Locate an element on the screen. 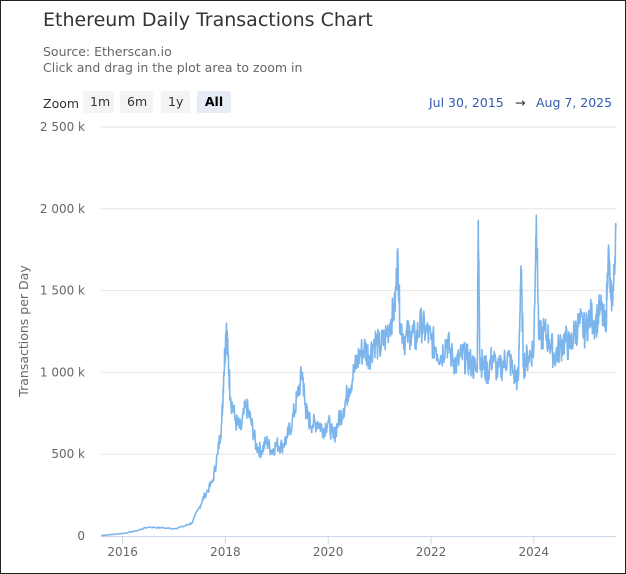 The height and width of the screenshot is (574, 626). zoom-6m-button: 6m is located at coordinates (136, 102).